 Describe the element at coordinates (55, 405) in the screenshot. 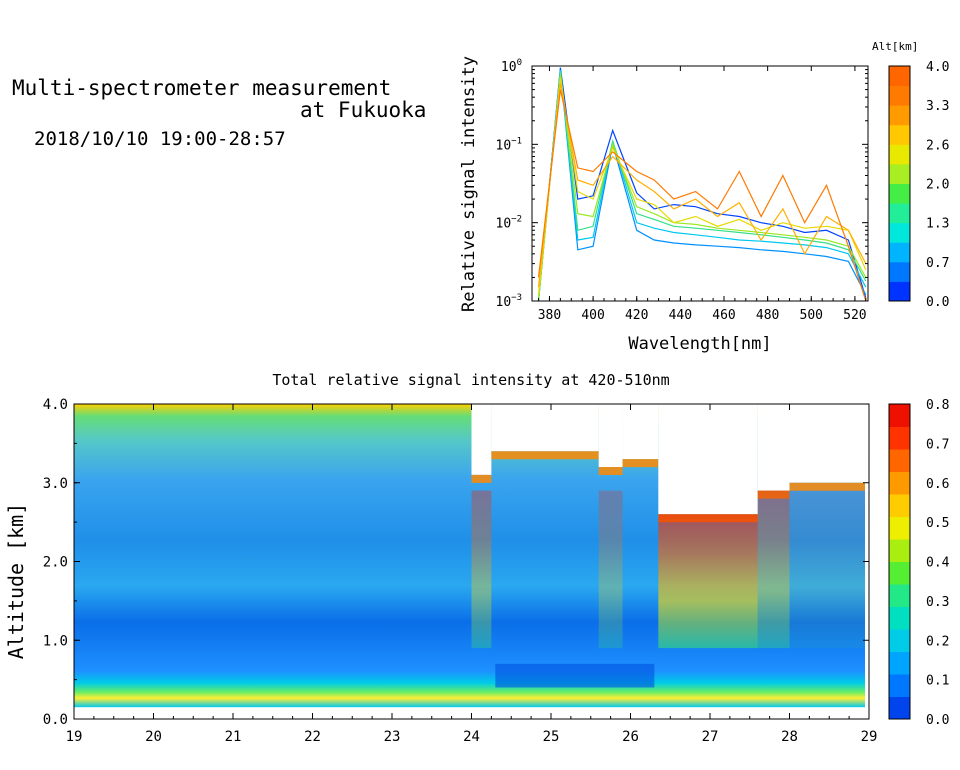

I see `heatmap-y-tick-label: 4.0` at that location.